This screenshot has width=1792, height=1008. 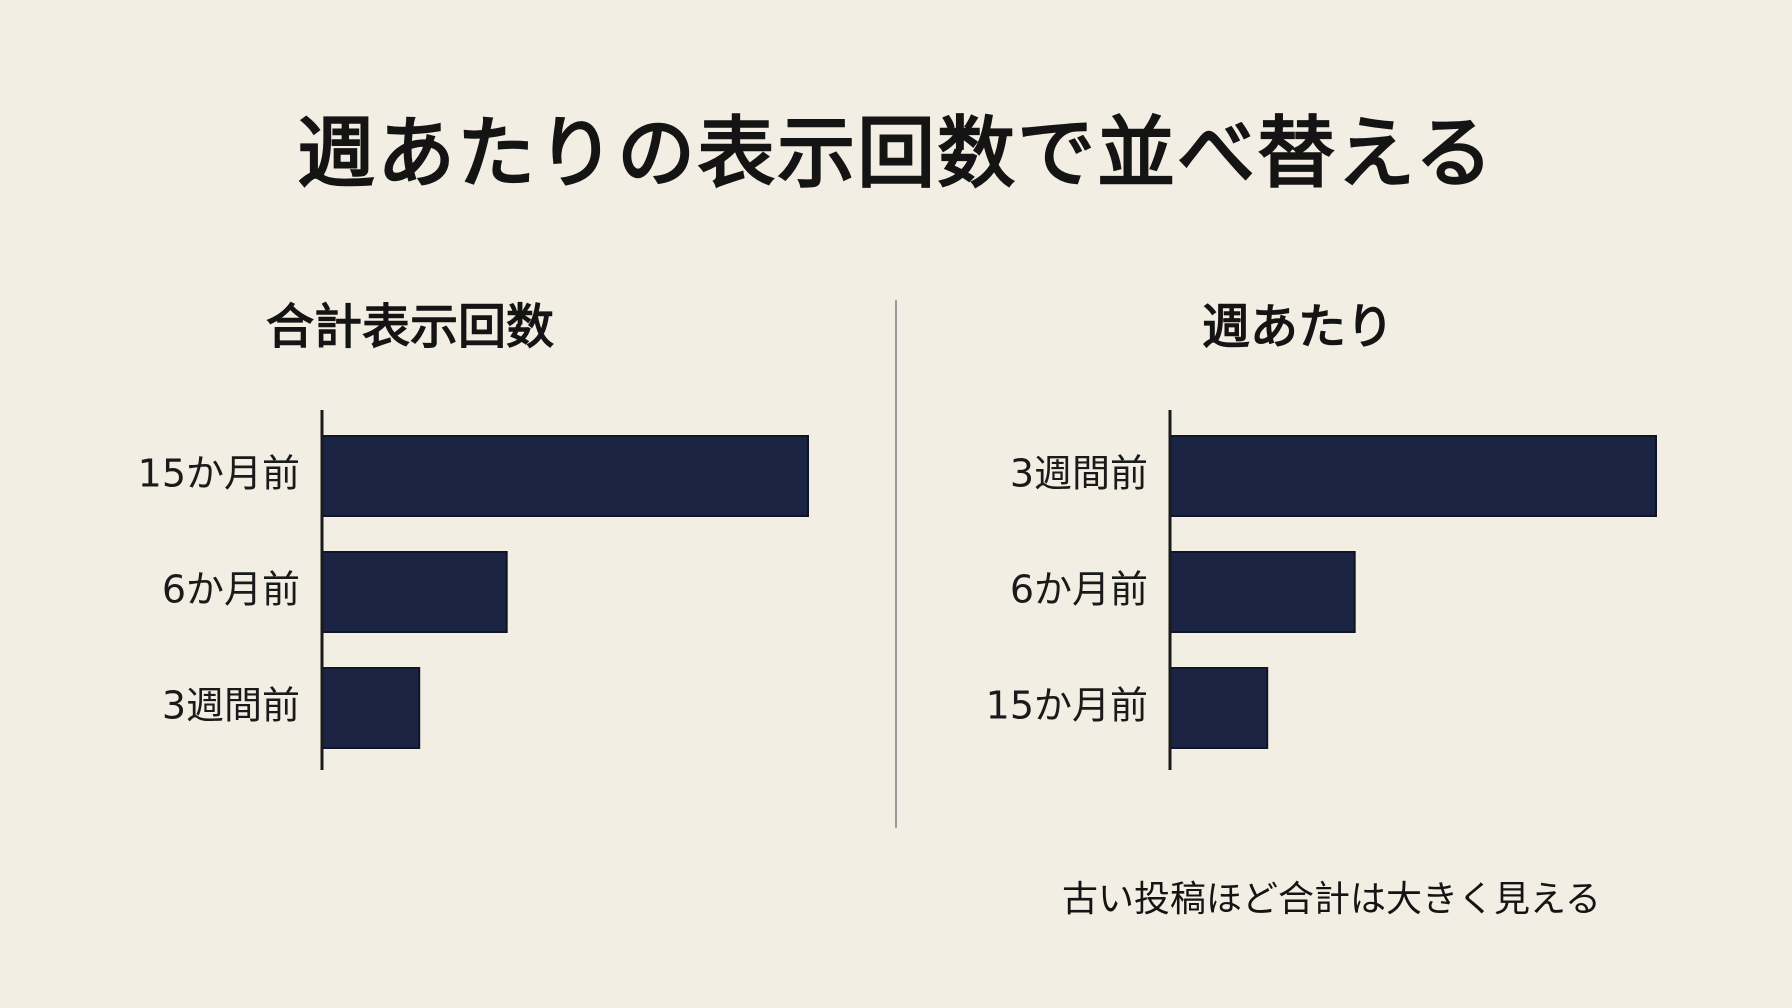 I want to click on page-title: 週あたりの表示回数で並べ替える, so click(x=896, y=154).